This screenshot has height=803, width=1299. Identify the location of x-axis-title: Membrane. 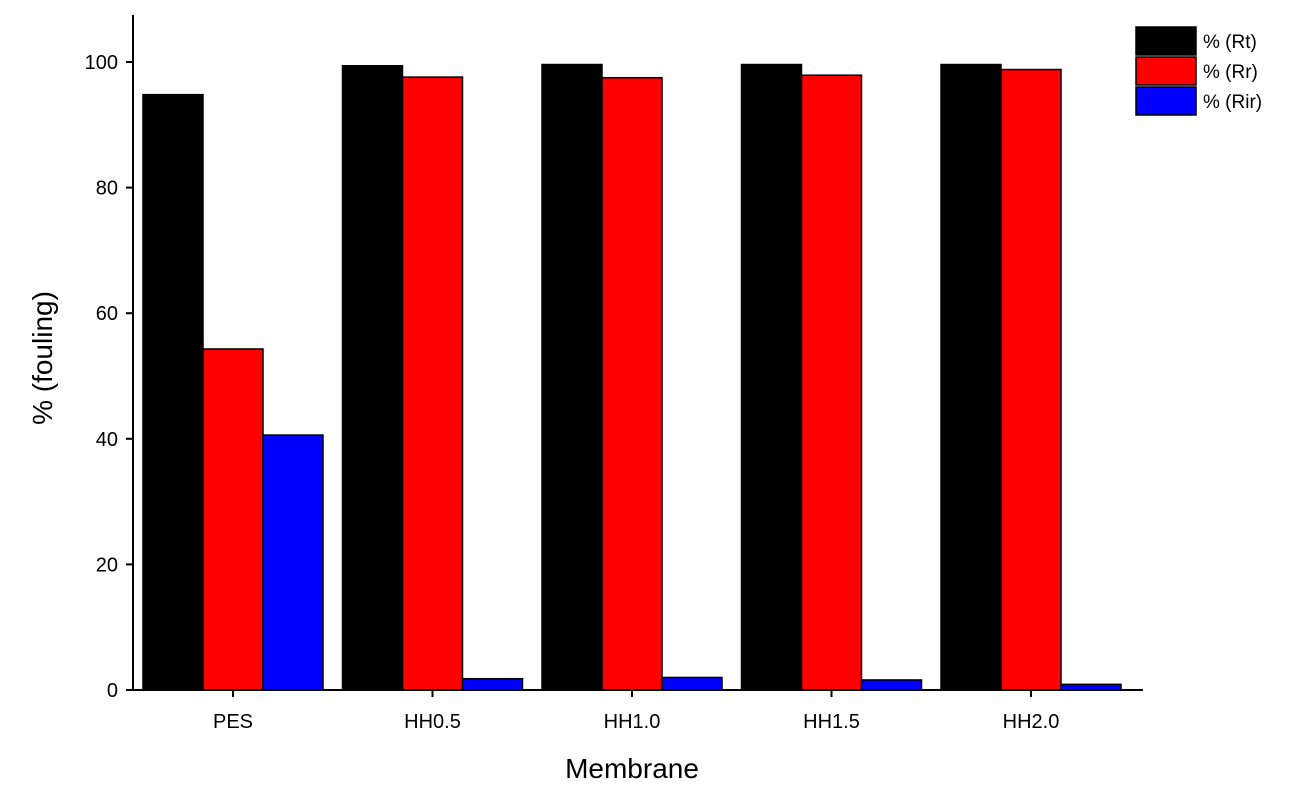
(632, 768).